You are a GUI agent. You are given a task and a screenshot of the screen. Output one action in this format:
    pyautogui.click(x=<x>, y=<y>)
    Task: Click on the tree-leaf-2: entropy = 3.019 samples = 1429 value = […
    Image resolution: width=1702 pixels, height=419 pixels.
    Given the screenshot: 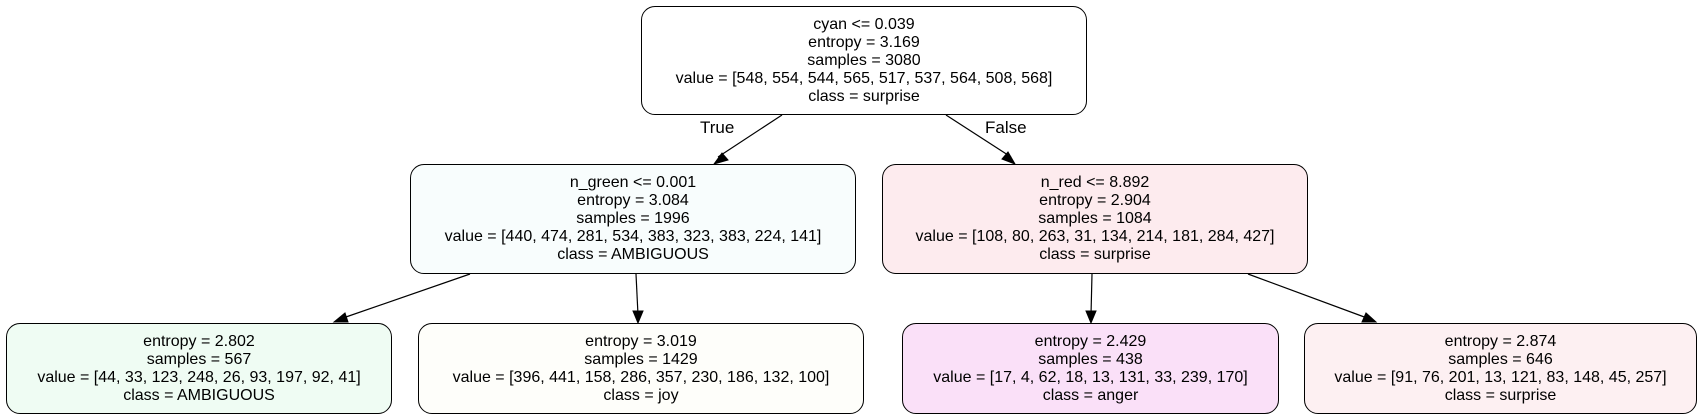 What is the action you would take?
    pyautogui.click(x=641, y=368)
    